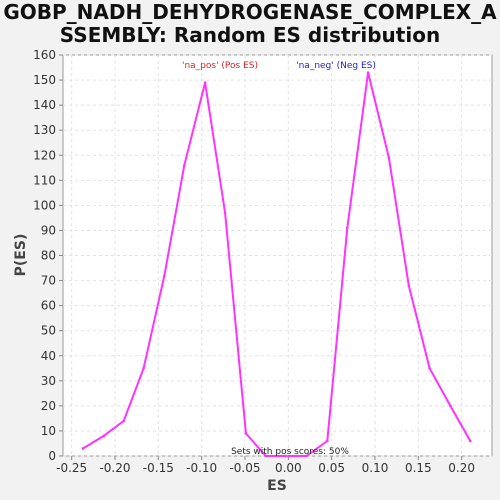 The height and width of the screenshot is (500, 500). I want to click on y-tick-label: 150, so click(44, 80).